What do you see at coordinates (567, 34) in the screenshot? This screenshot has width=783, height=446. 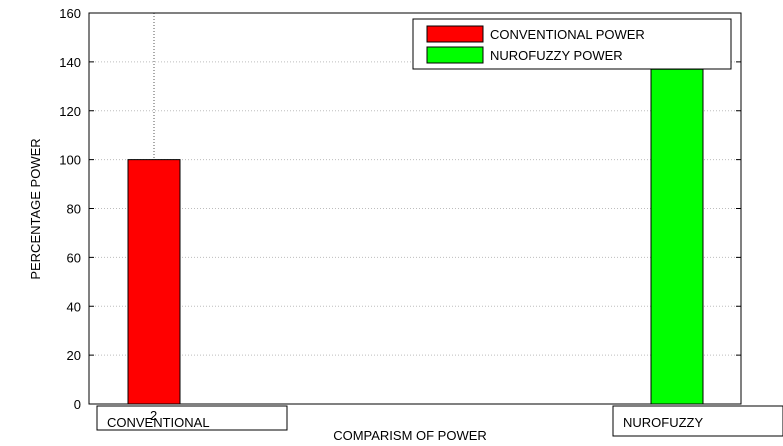 I see `legend-label-conventional: CONVENTIONAL POWER` at bounding box center [567, 34].